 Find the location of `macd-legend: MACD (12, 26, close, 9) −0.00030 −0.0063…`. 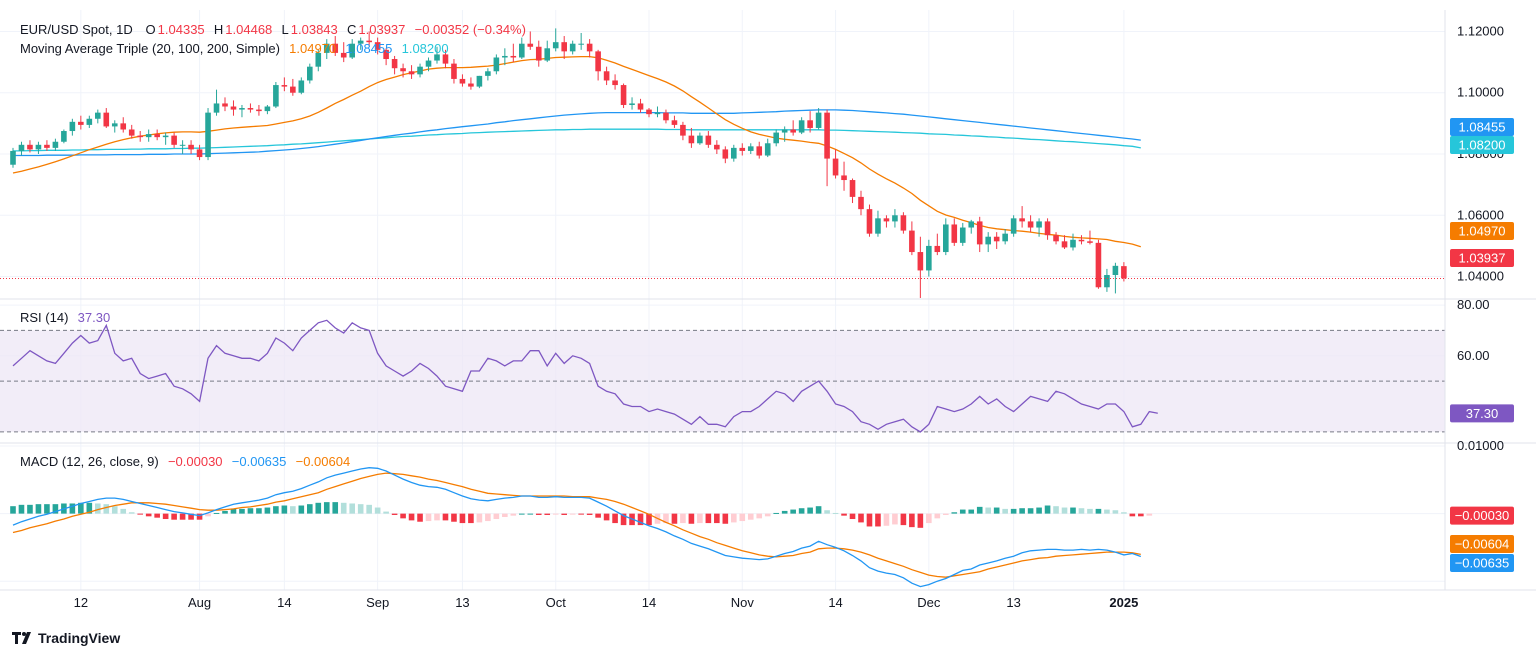

macd-legend: MACD (12, 26, close, 9) −0.00030 −0.0063… is located at coordinates (186, 461).